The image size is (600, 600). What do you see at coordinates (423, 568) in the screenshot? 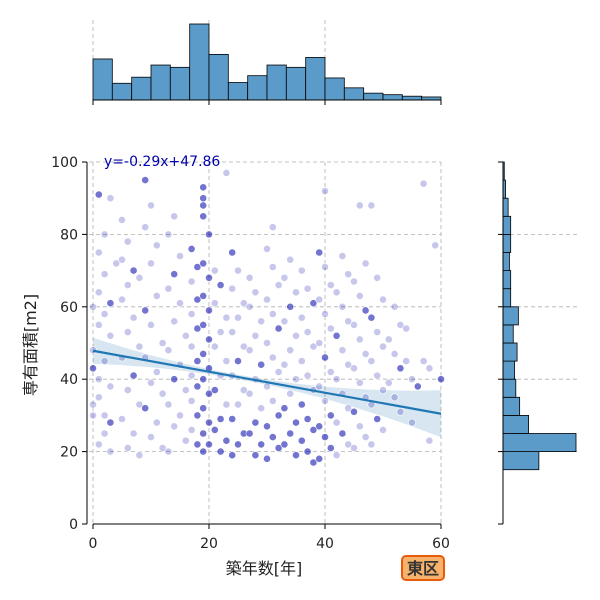
I see `badge-label: 東区` at bounding box center [423, 568].